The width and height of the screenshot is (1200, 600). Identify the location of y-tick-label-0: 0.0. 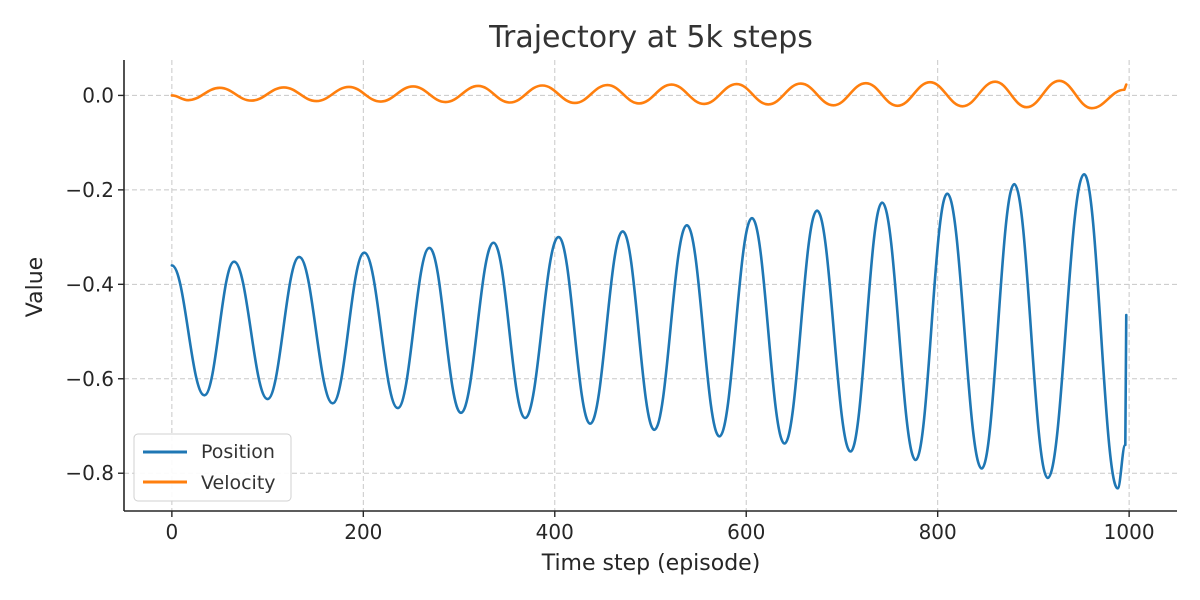
(98, 95).